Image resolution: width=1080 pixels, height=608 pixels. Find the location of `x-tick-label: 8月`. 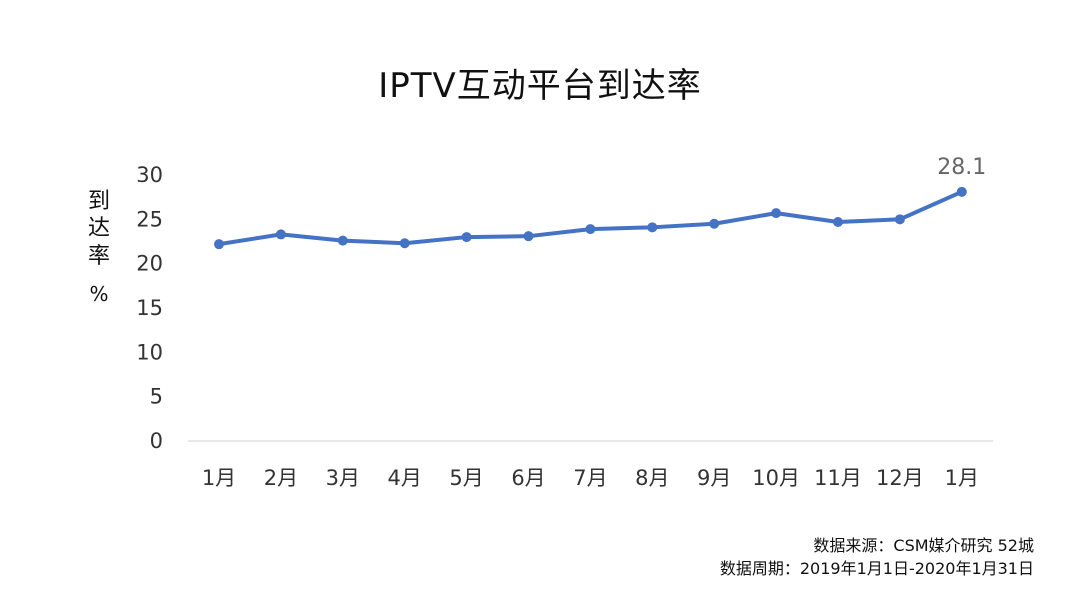

x-tick-label: 8月 is located at coordinates (652, 478).